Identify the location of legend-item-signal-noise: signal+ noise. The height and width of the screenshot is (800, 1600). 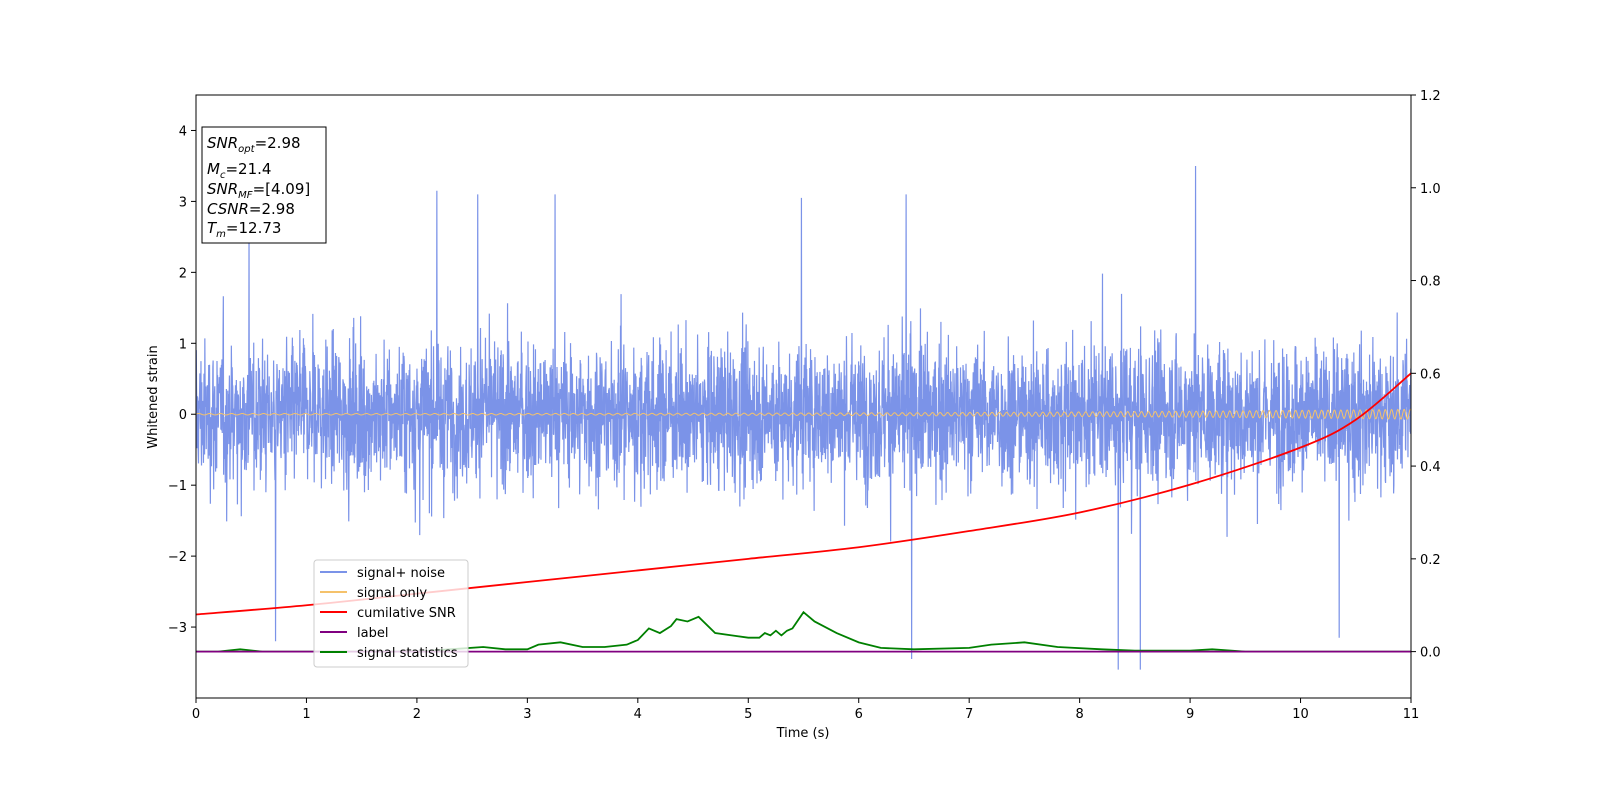
(382, 573).